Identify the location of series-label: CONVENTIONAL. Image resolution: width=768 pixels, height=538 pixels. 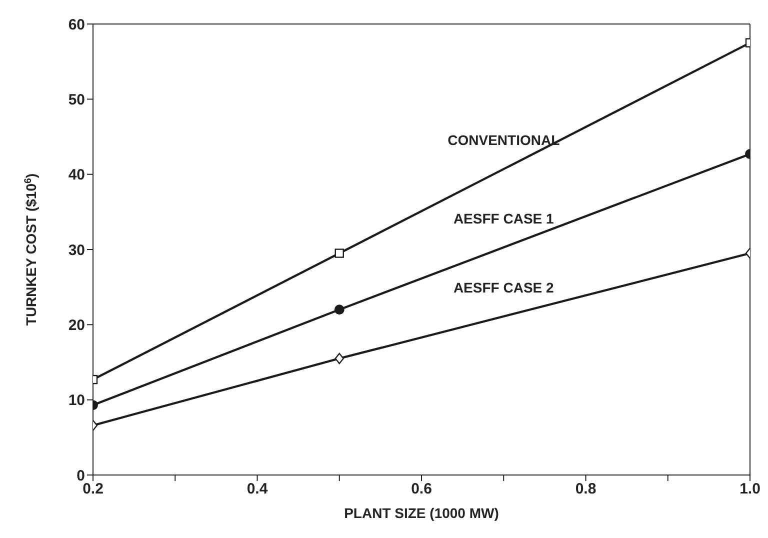
(504, 140).